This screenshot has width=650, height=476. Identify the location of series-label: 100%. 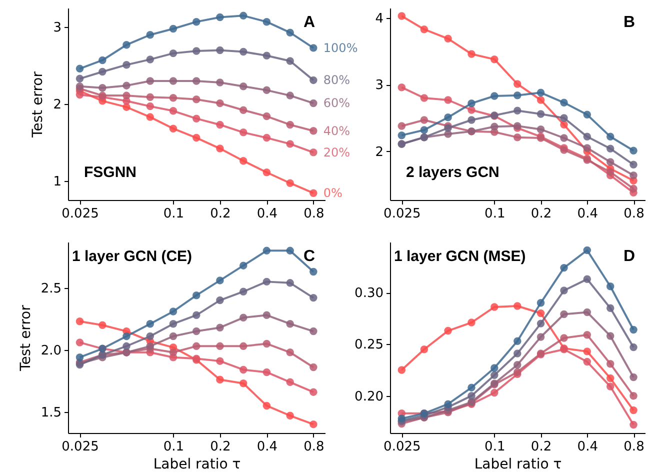
(340, 47).